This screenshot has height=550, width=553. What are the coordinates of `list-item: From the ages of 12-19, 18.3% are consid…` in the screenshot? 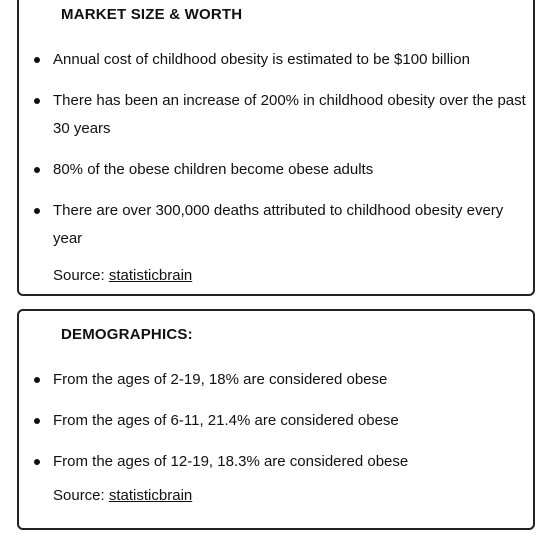 It's located at (281, 462).